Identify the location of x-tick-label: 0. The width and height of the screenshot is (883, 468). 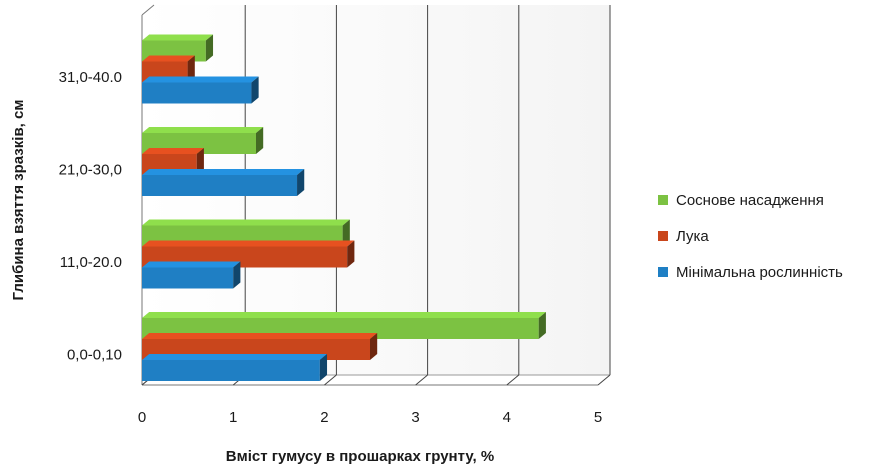
(142, 417).